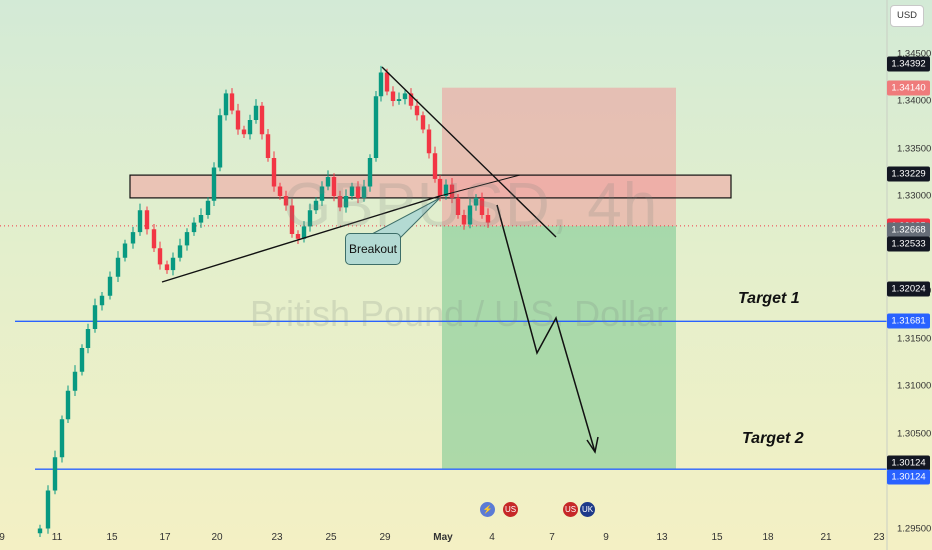 This screenshot has height=550, width=932. Describe the element at coordinates (908, 477) in the screenshot. I see `price-tag: 1.30124` at that location.